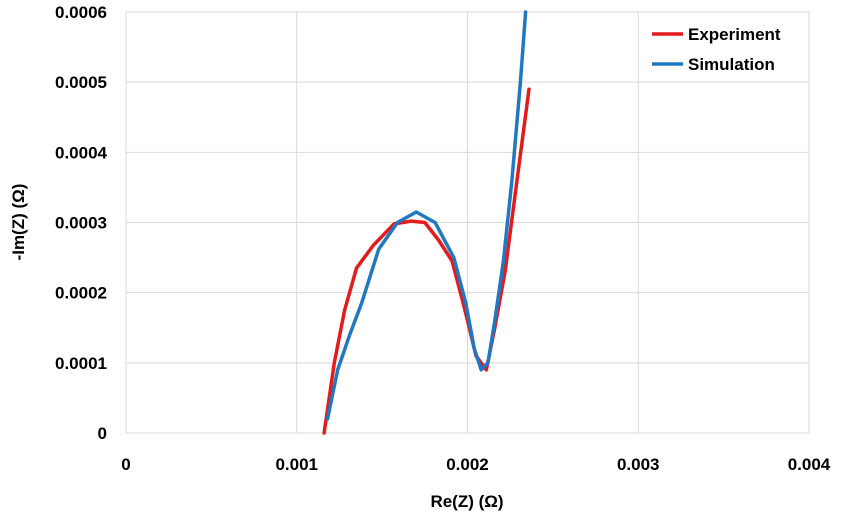 This screenshot has height=517, width=843. I want to click on y-tick-label: 0.0001, so click(81, 363).